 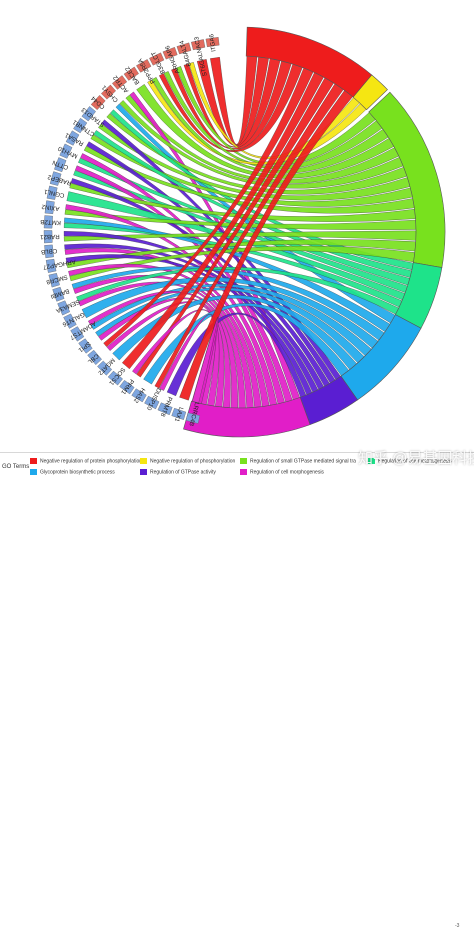 I want to click on gene-label: LAX1, so click(x=179, y=414).